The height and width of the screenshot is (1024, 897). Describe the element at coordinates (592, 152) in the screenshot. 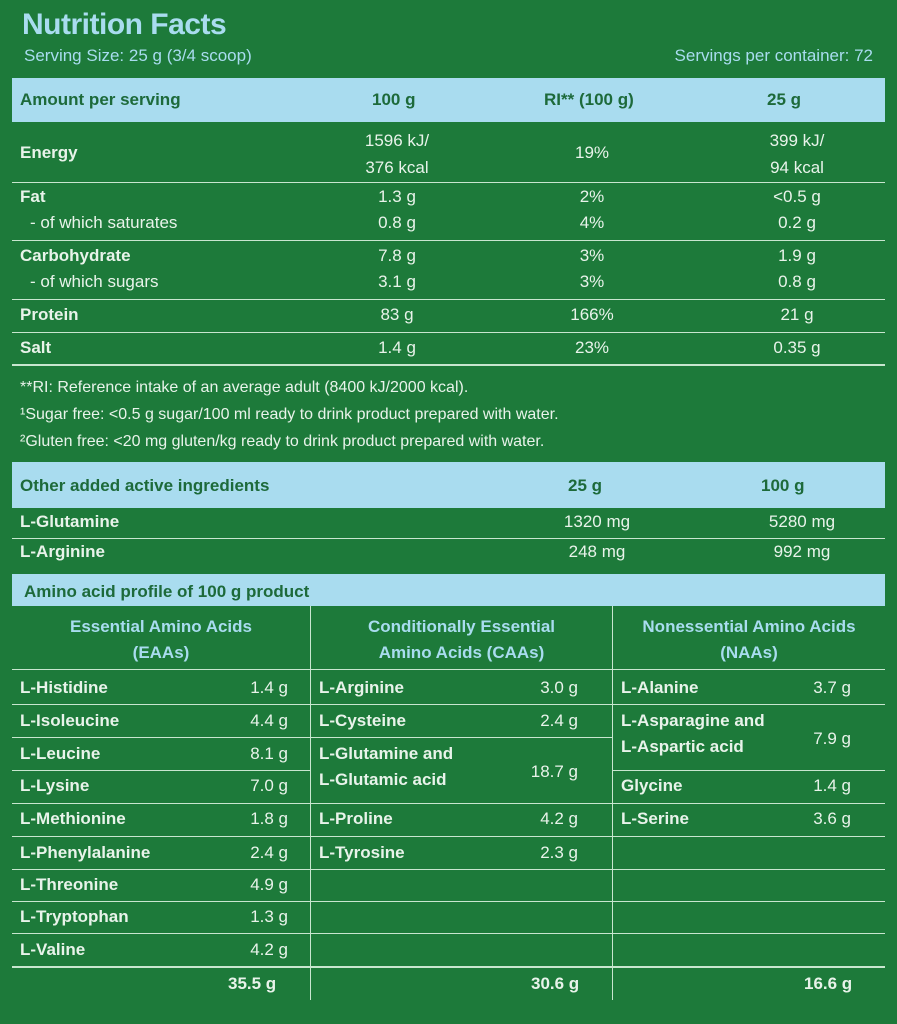

I see `value-ri: 19%` at that location.